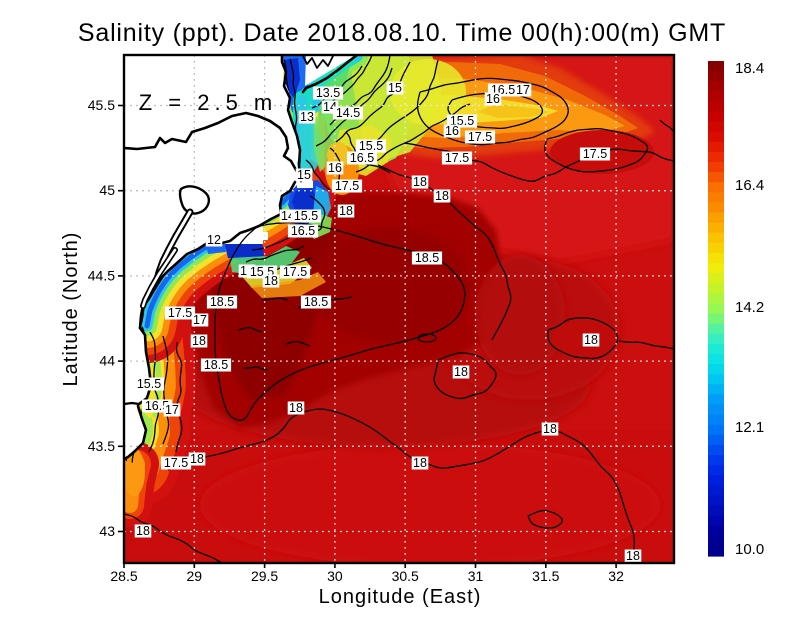 The image size is (800, 618). I want to click on svg-text: Latitude (North), so click(71, 309).